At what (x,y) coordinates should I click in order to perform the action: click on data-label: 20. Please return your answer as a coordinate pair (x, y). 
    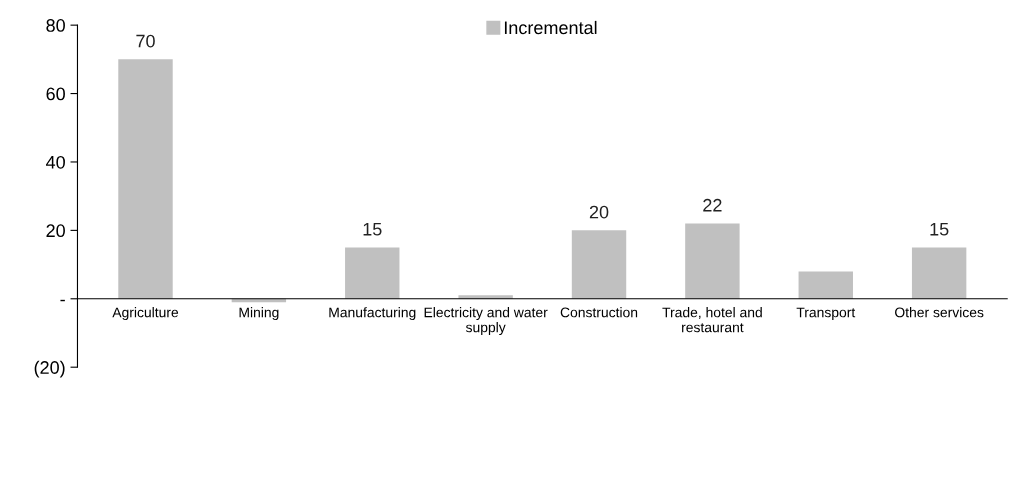
    Looking at the image, I should click on (599, 212).